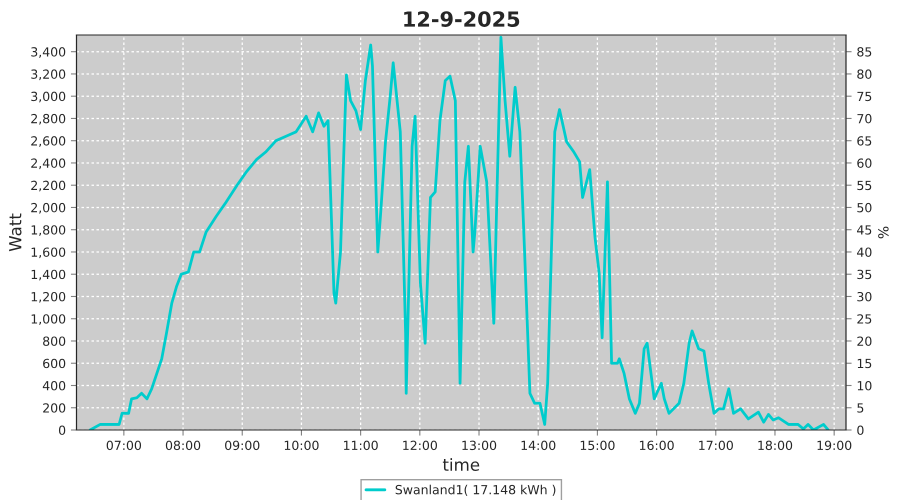 Image resolution: width=900 pixels, height=500 pixels. Describe the element at coordinates (62, 430) in the screenshot. I see `y-tick-label: 0` at that location.